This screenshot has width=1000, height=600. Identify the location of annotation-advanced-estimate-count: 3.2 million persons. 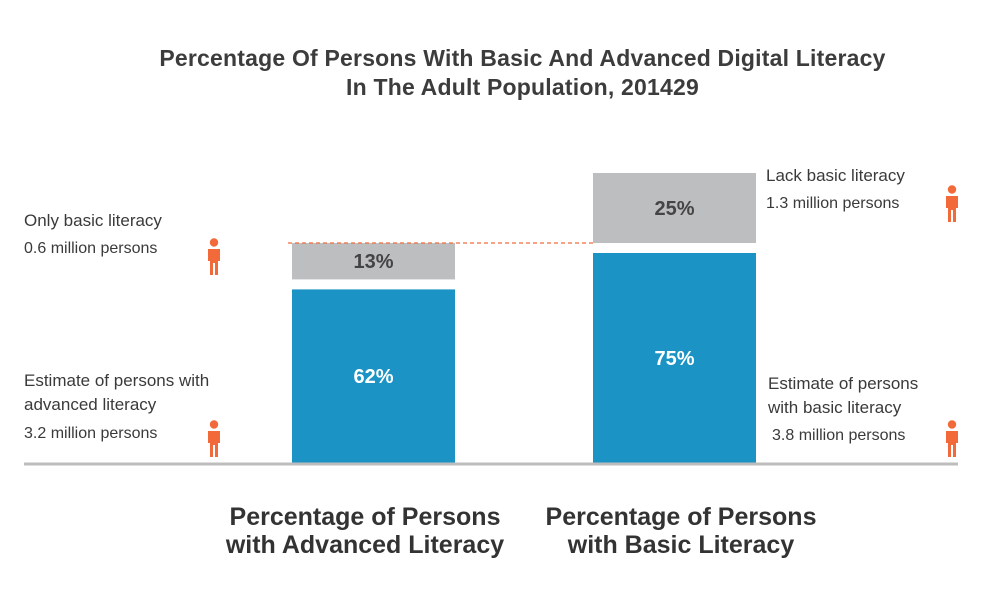
(91, 433).